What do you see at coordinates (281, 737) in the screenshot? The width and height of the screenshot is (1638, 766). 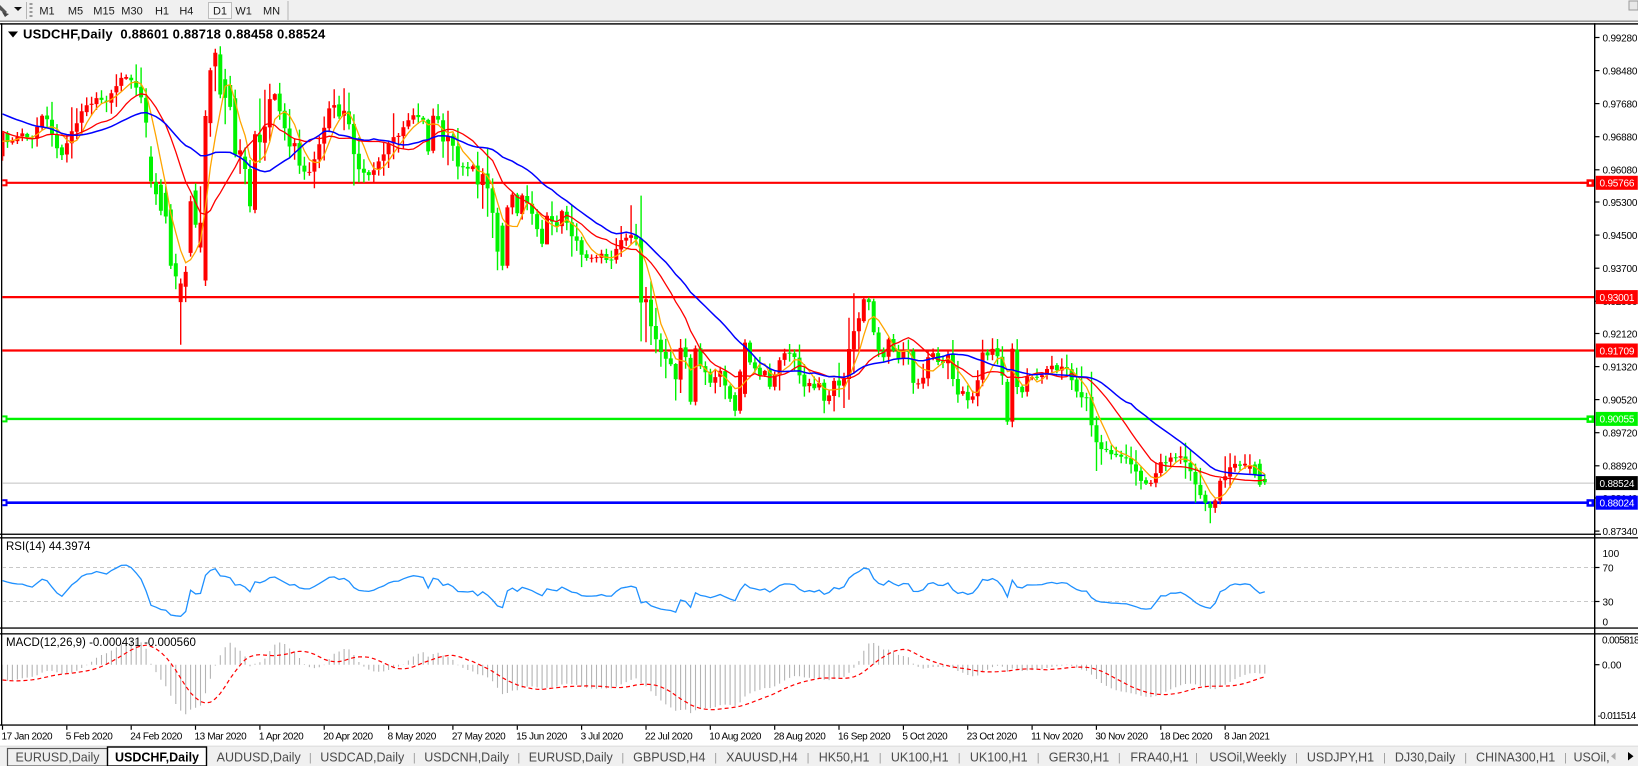 I see `svg-text: 1 Apr 2020` at bounding box center [281, 737].